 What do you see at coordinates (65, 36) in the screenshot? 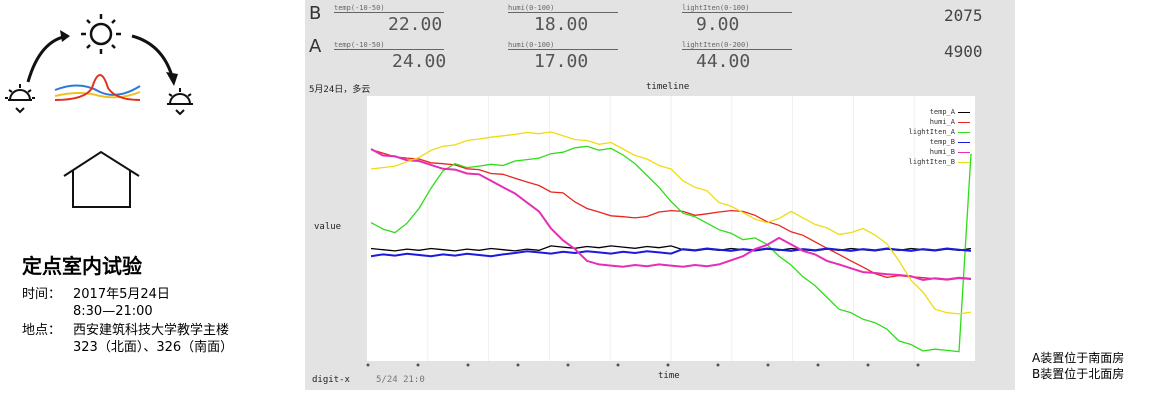
I see `arrowhead-left` at bounding box center [65, 36].